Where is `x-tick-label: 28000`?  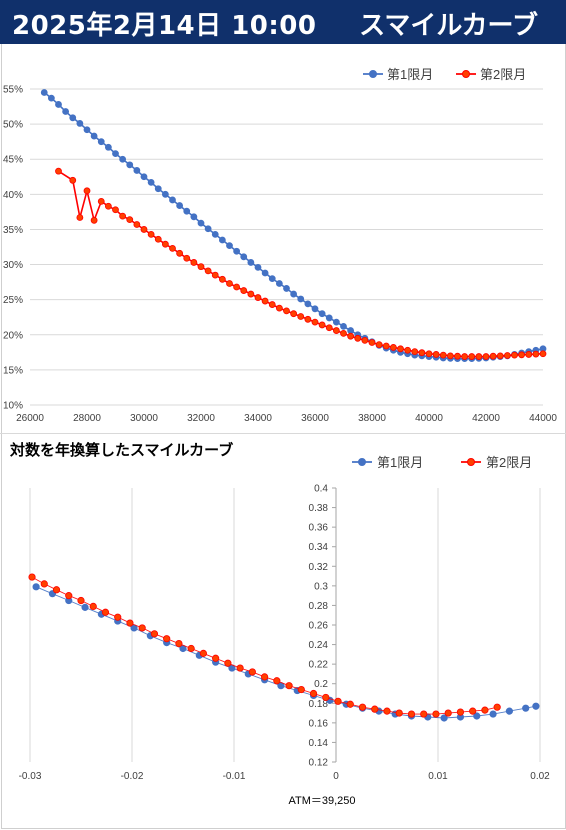 x-tick-label: 28000 is located at coordinates (87, 418).